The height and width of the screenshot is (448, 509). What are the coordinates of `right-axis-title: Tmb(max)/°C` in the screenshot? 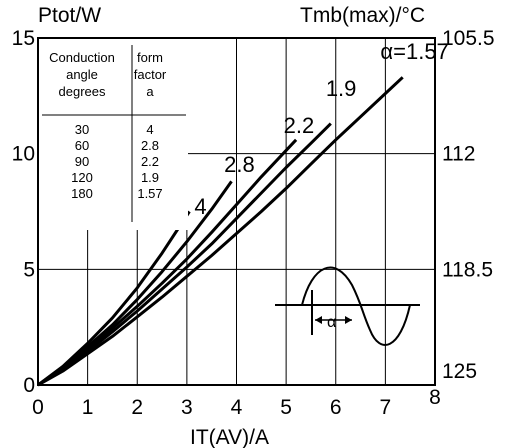 It's located at (362, 15).